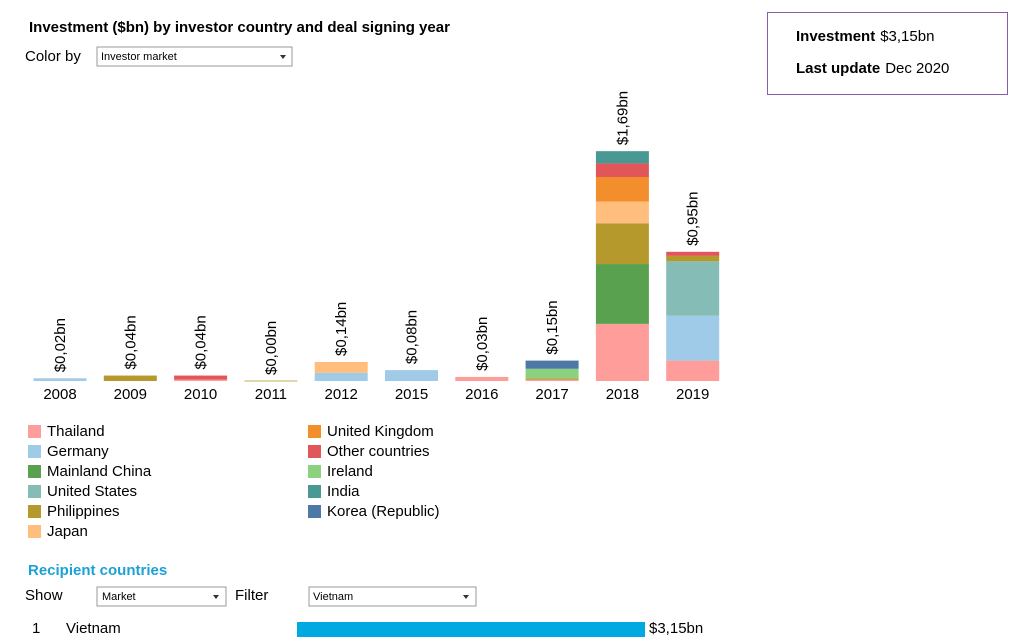 The image size is (1014, 641). I want to click on value-label: $3,15bn, so click(676, 628).